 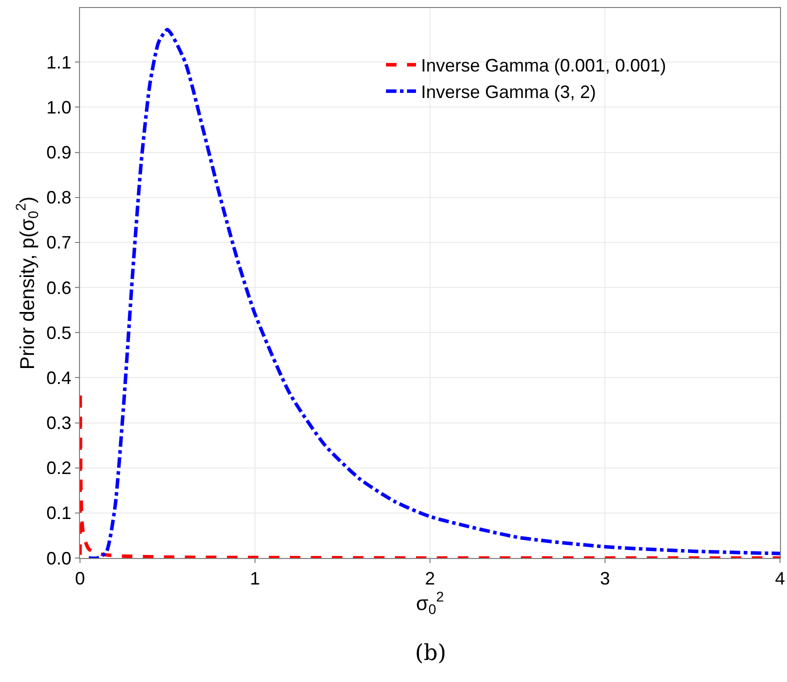 What do you see at coordinates (59, 468) in the screenshot?
I see `y-tick-label: 0.2` at bounding box center [59, 468].